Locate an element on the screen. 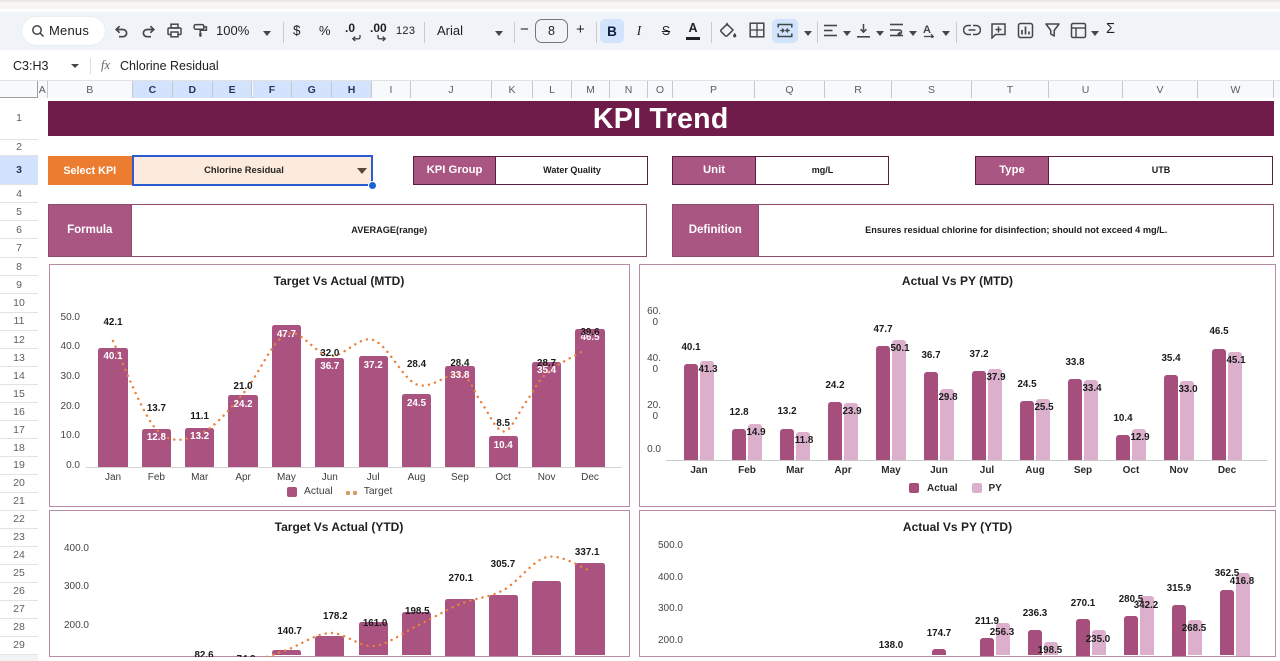  svg-text: A is located at coordinates (927, 30).